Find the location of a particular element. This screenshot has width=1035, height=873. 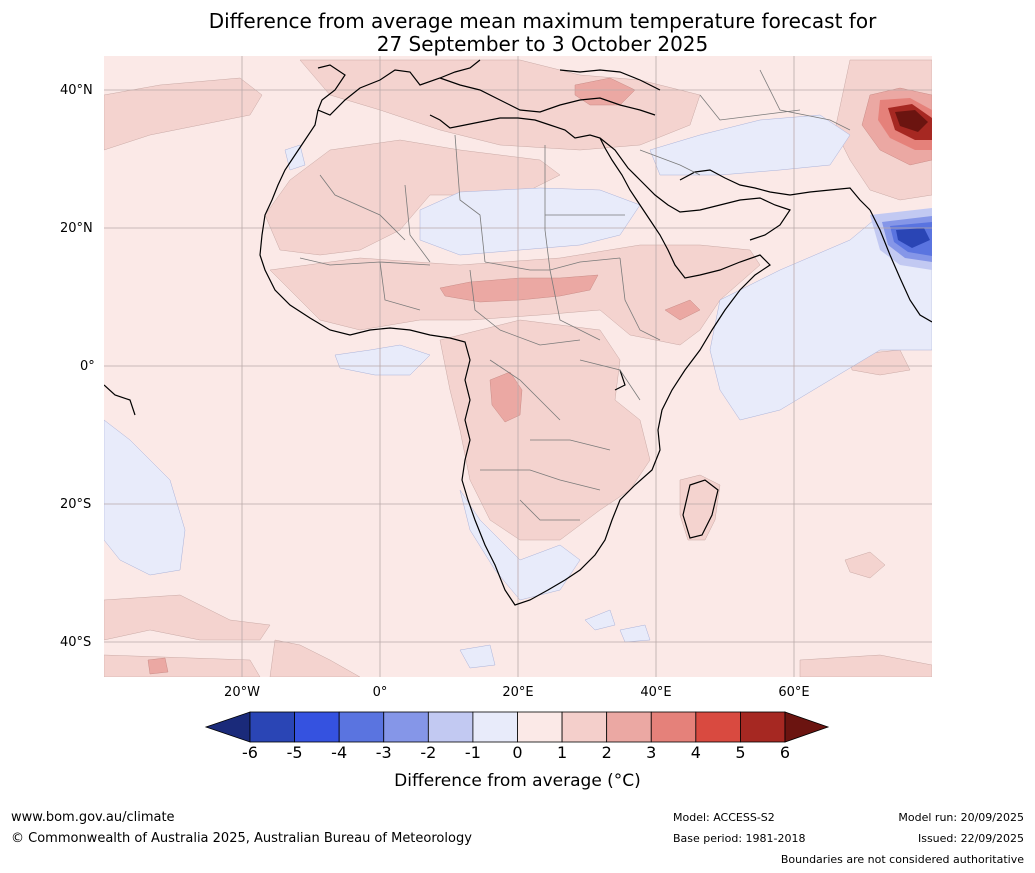

colorbar-cells is located at coordinates (517, 727).